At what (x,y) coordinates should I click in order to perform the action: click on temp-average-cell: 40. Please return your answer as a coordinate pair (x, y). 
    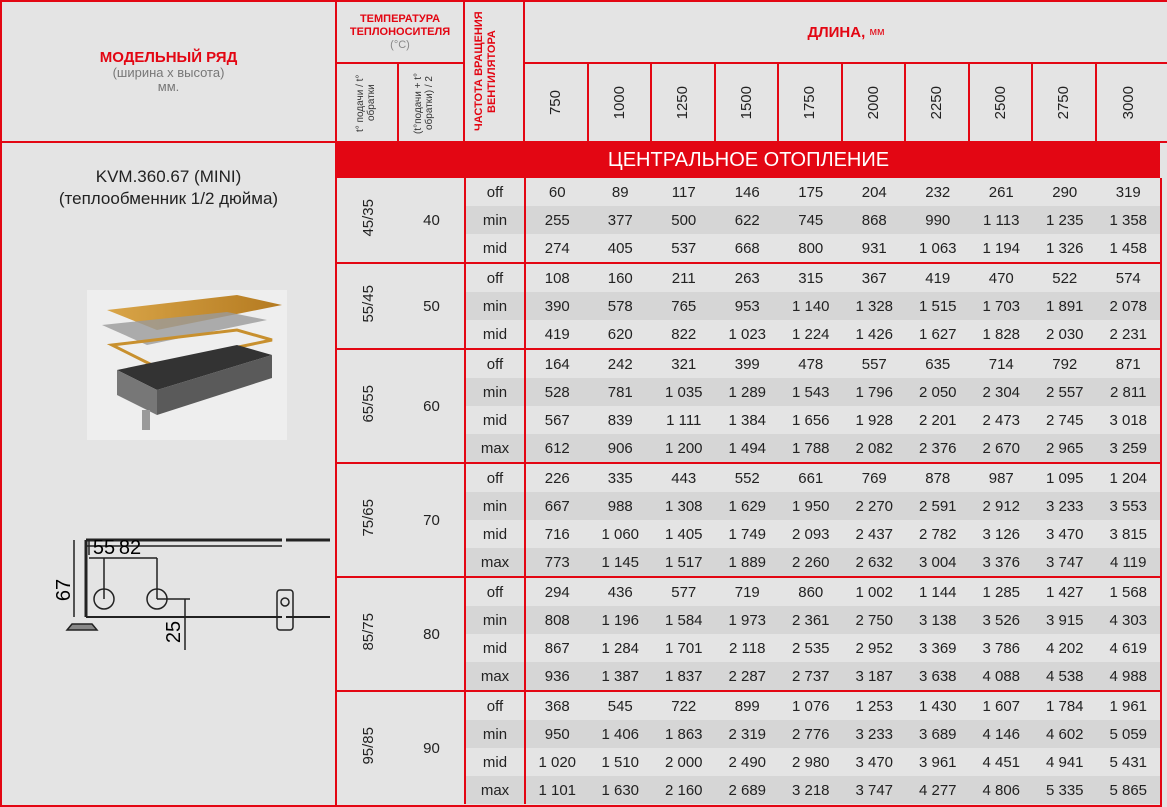
    Looking at the image, I should click on (432, 220).